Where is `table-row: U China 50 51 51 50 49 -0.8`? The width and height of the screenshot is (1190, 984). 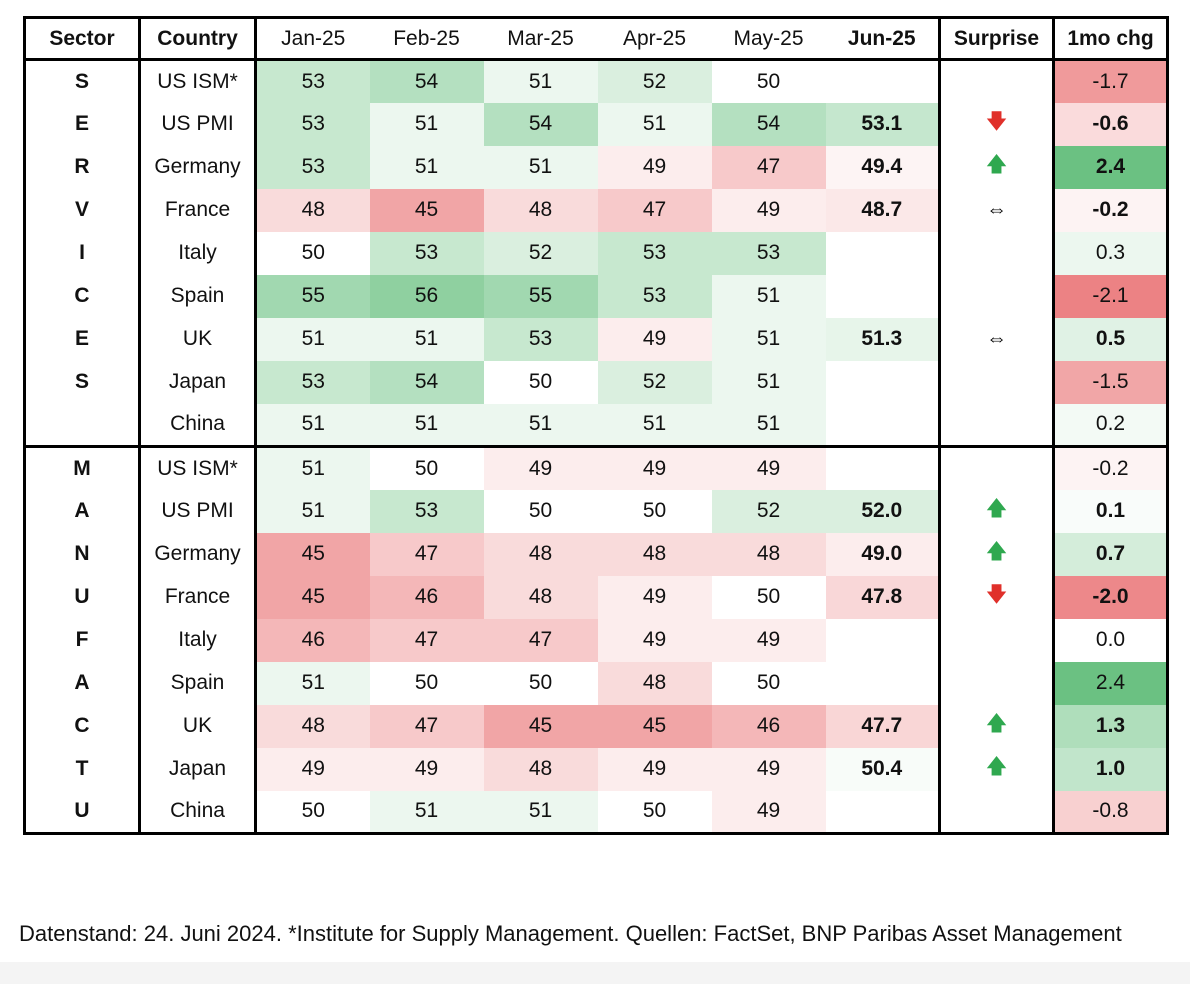 table-row: U China 50 51 51 50 49 -0.8 is located at coordinates (596, 812).